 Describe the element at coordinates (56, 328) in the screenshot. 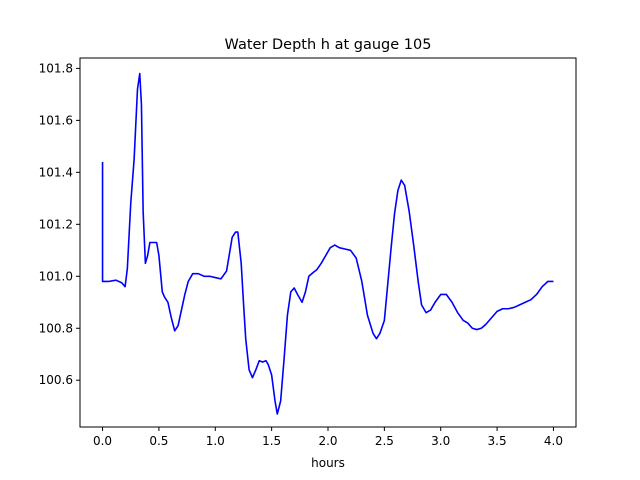

I see `y-tick-label: 100.8` at that location.